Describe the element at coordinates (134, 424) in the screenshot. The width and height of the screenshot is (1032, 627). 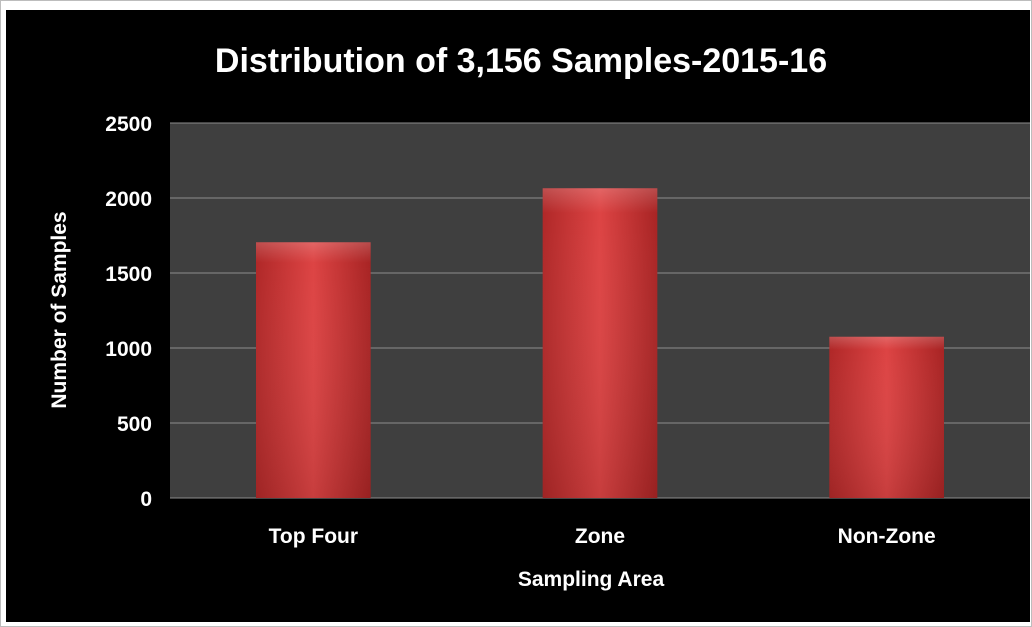
I see `y-tick-label: 500` at that location.